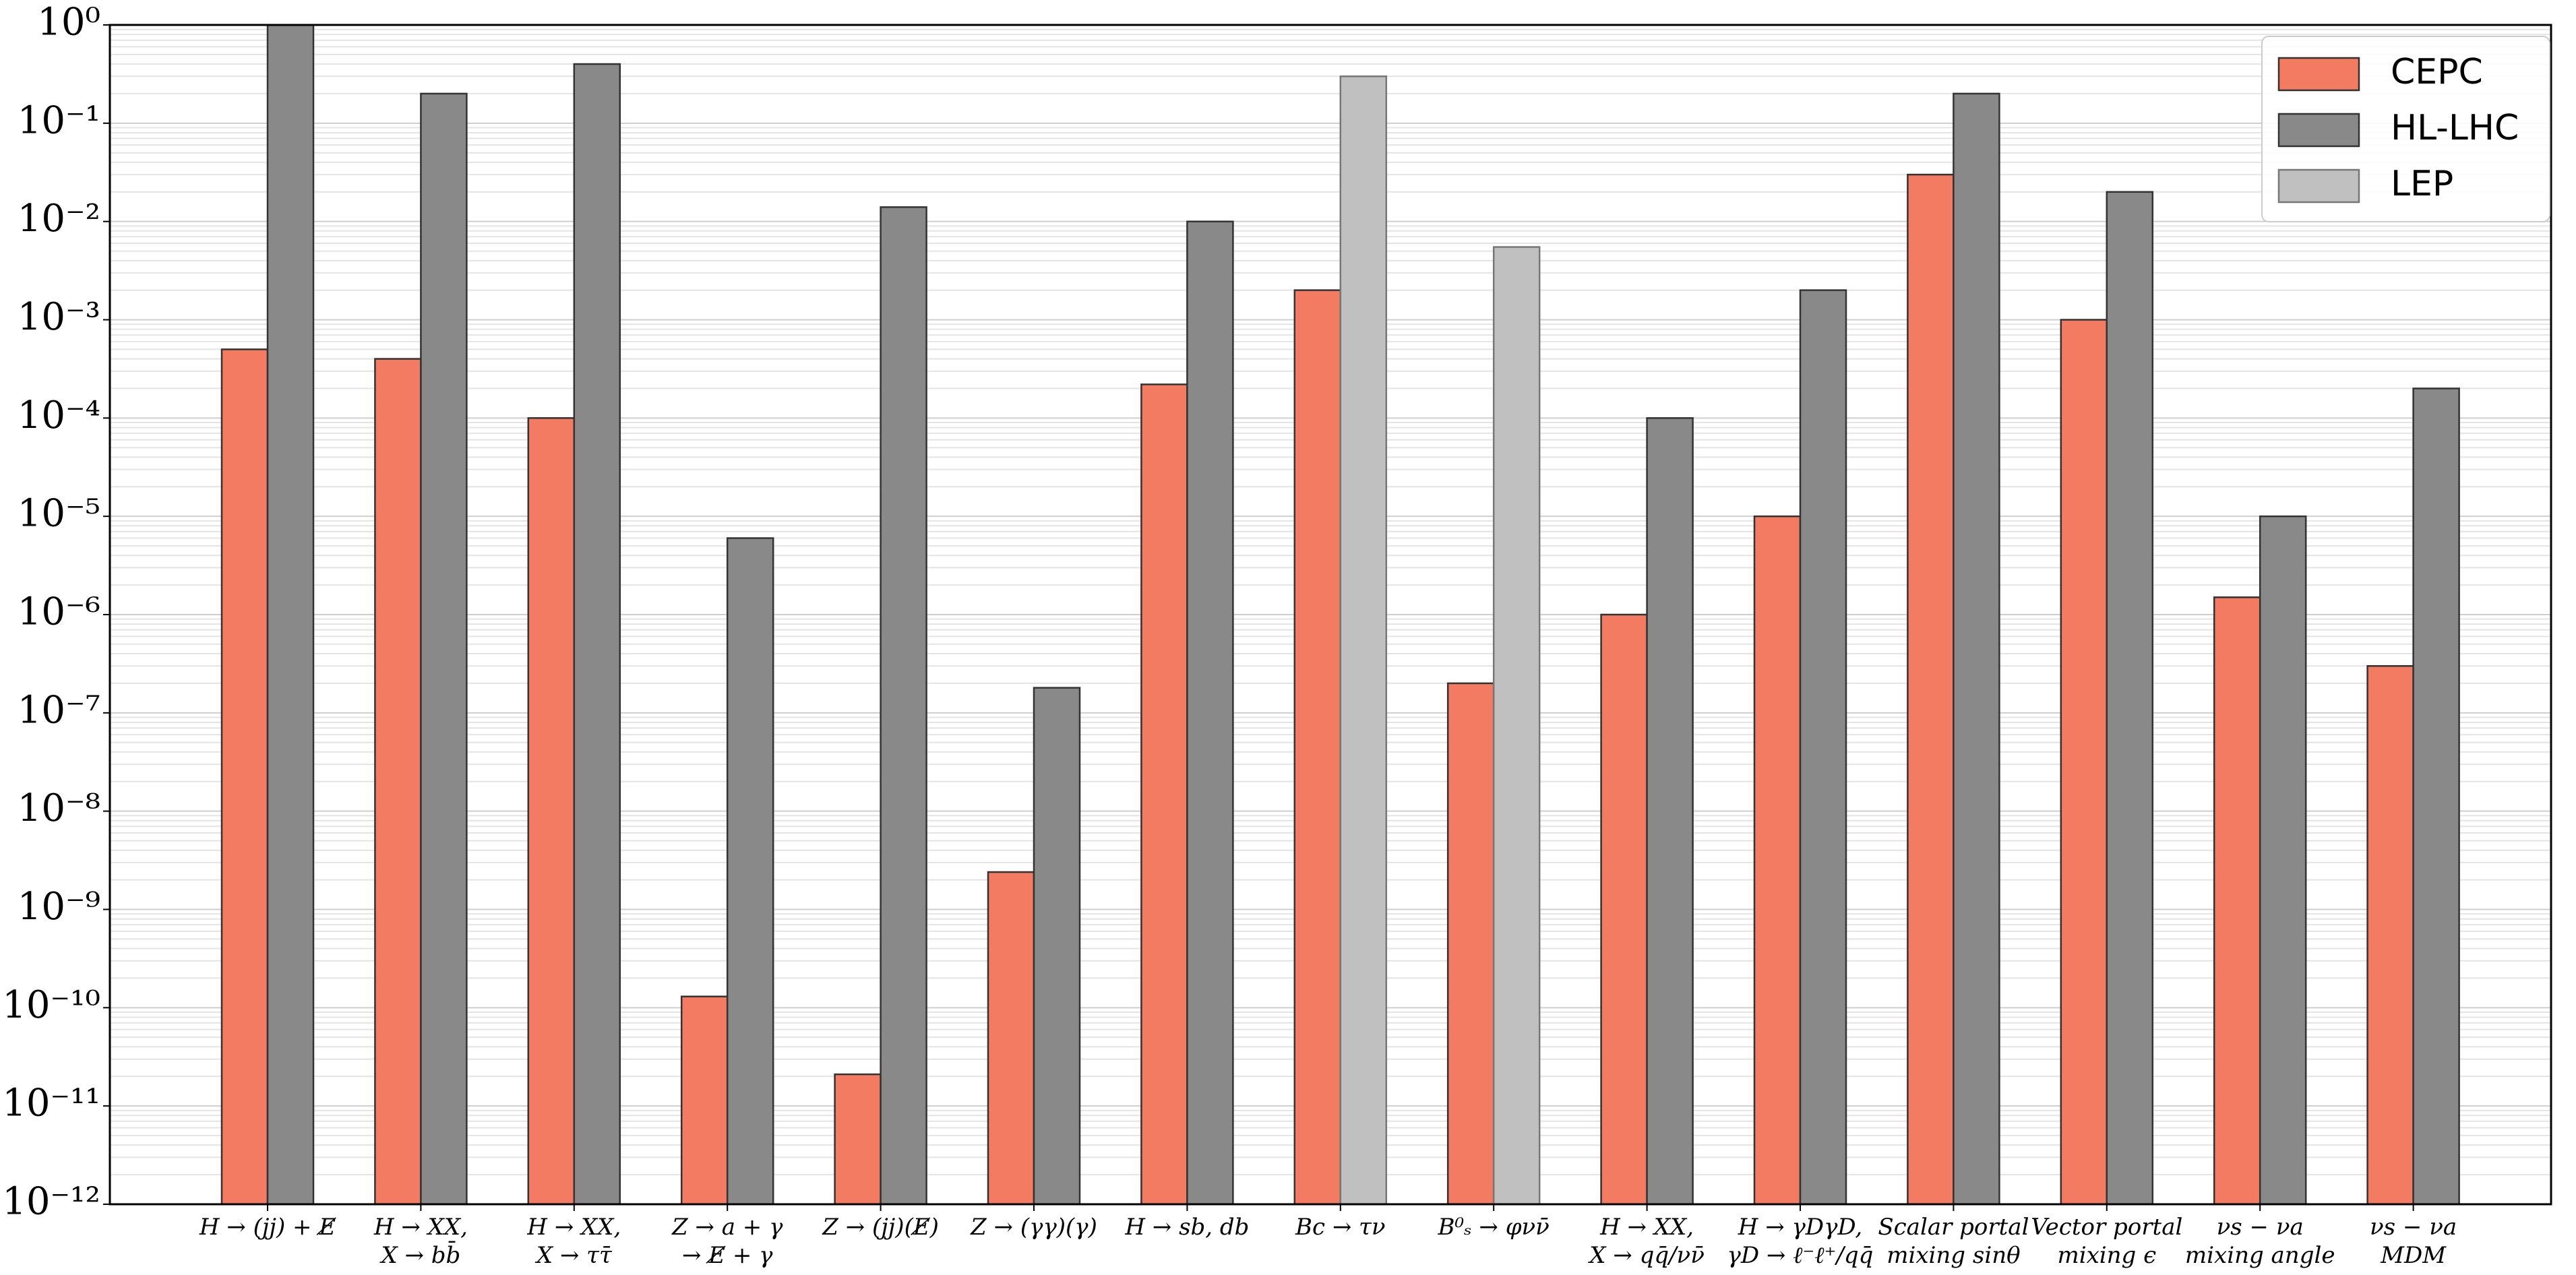 The image size is (2576, 1275). I want to click on legend-label: CEPC, so click(2437, 72).